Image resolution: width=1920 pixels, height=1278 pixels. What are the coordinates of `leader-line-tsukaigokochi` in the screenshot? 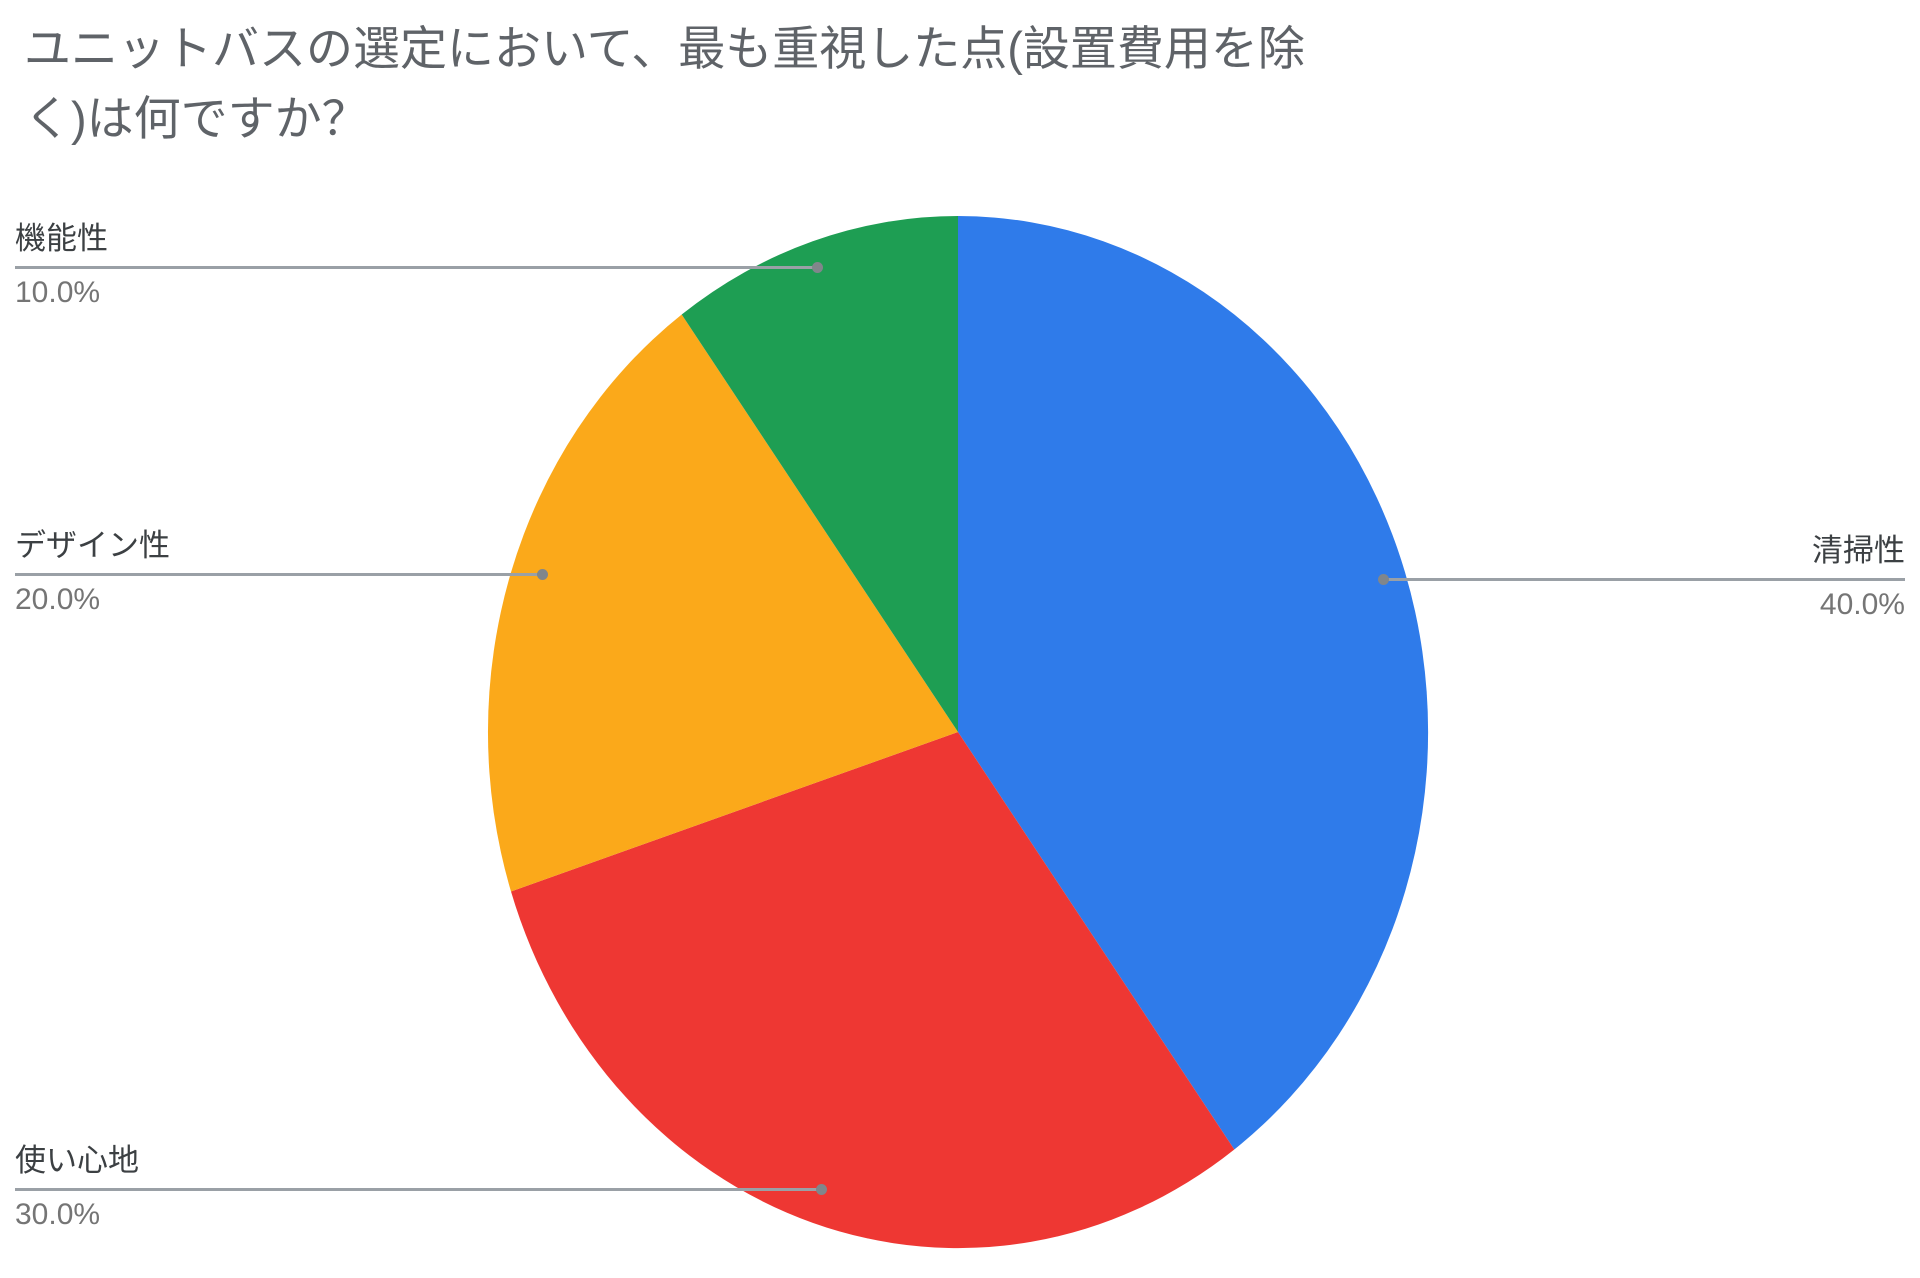 It's located at (418, 1189).